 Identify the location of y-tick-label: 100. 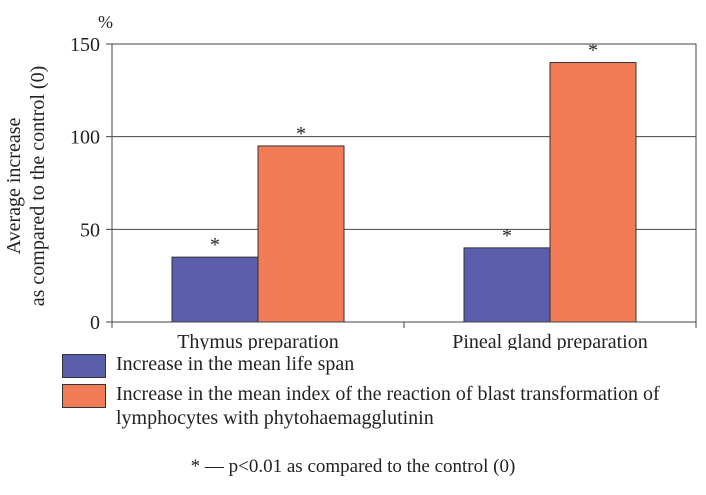
(85, 138).